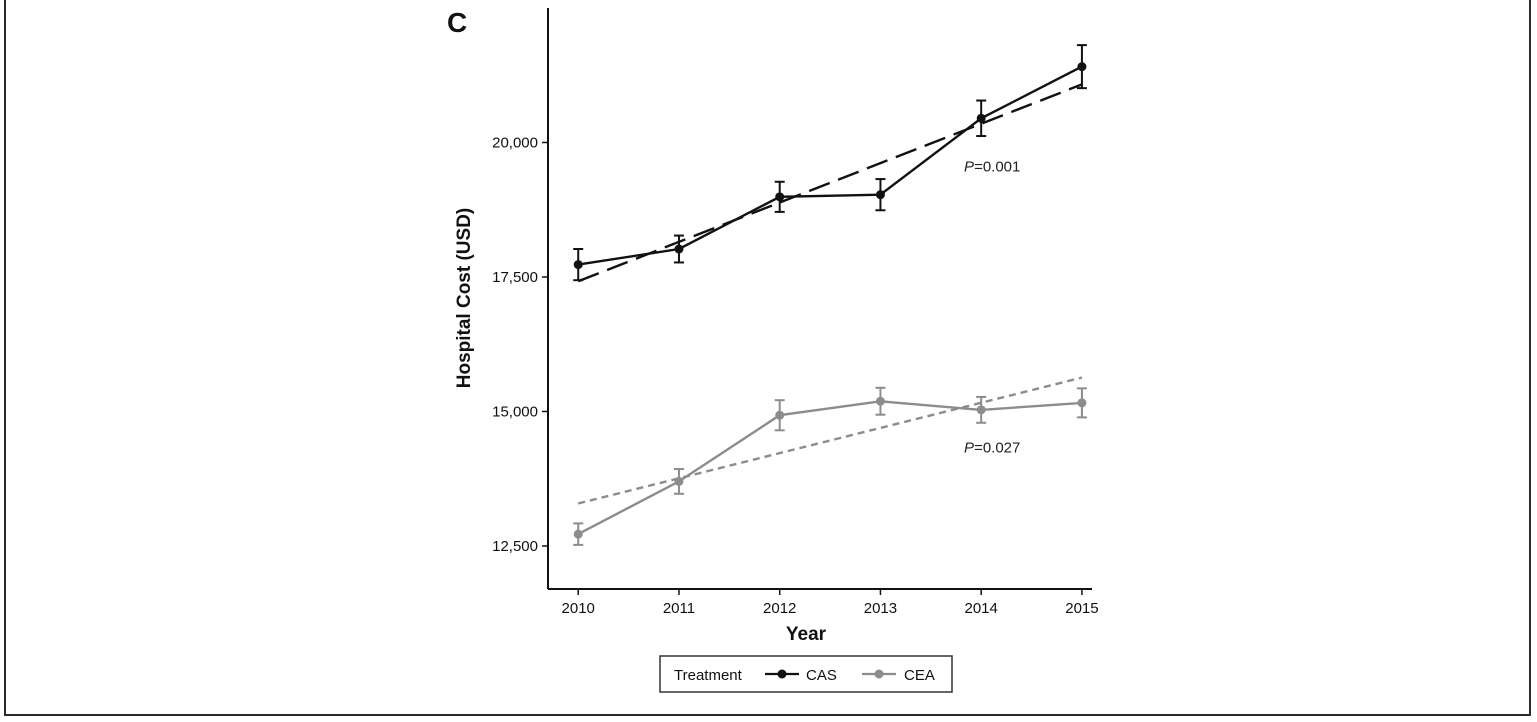 This screenshot has height=722, width=1537. I want to click on x-tick-label: 2011, so click(679, 608).